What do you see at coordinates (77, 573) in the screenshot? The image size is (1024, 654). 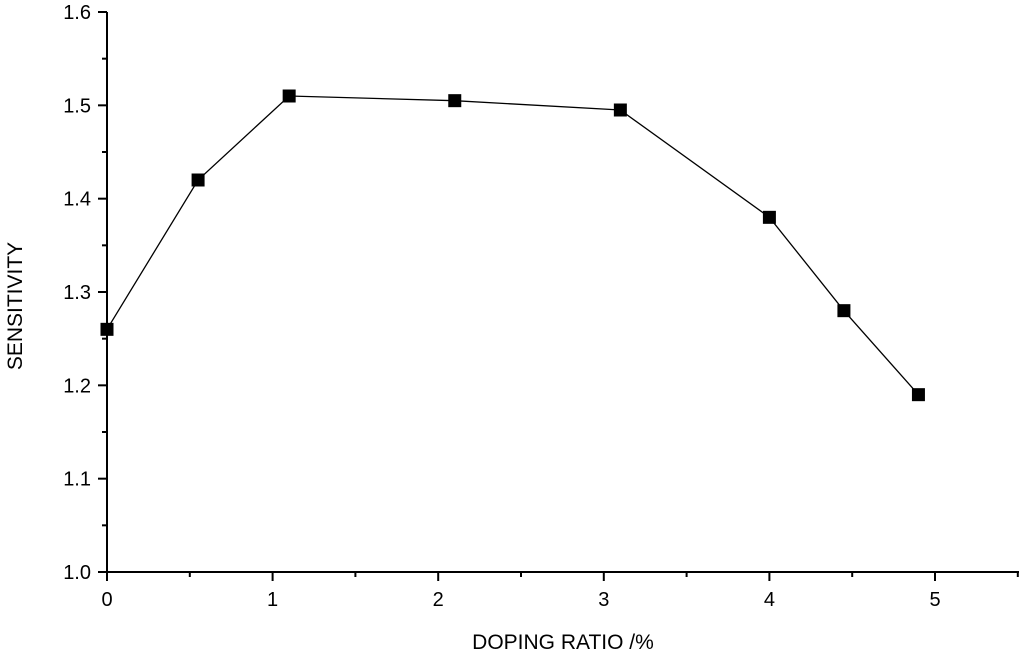 I see `y-tick-label: 1.0` at bounding box center [77, 573].